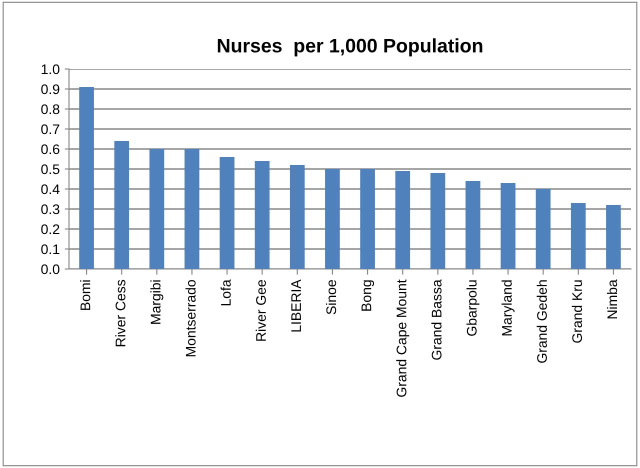 This screenshot has width=640, height=468. What do you see at coordinates (350, 47) in the screenshot?
I see `chart-title: Nurses per 1,000 Population` at bounding box center [350, 47].